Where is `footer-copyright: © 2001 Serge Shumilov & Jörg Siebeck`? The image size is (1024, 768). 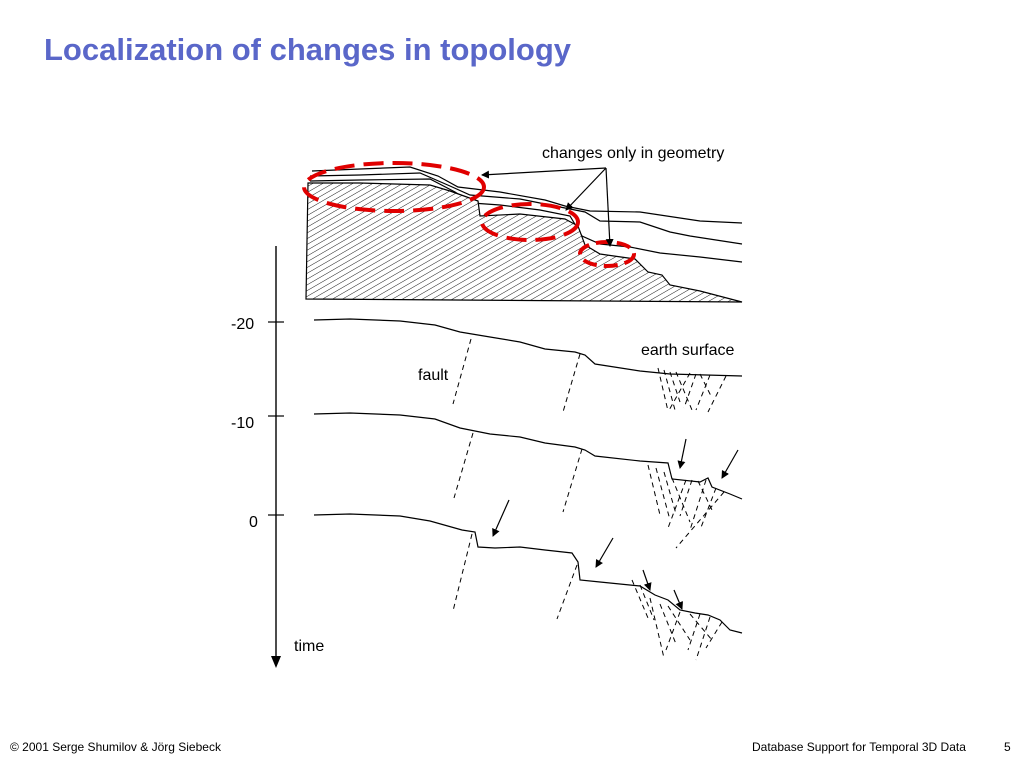
footer-copyright: © 2001 Serge Shumilov & Jörg Siebeck is located at coordinates (115, 747).